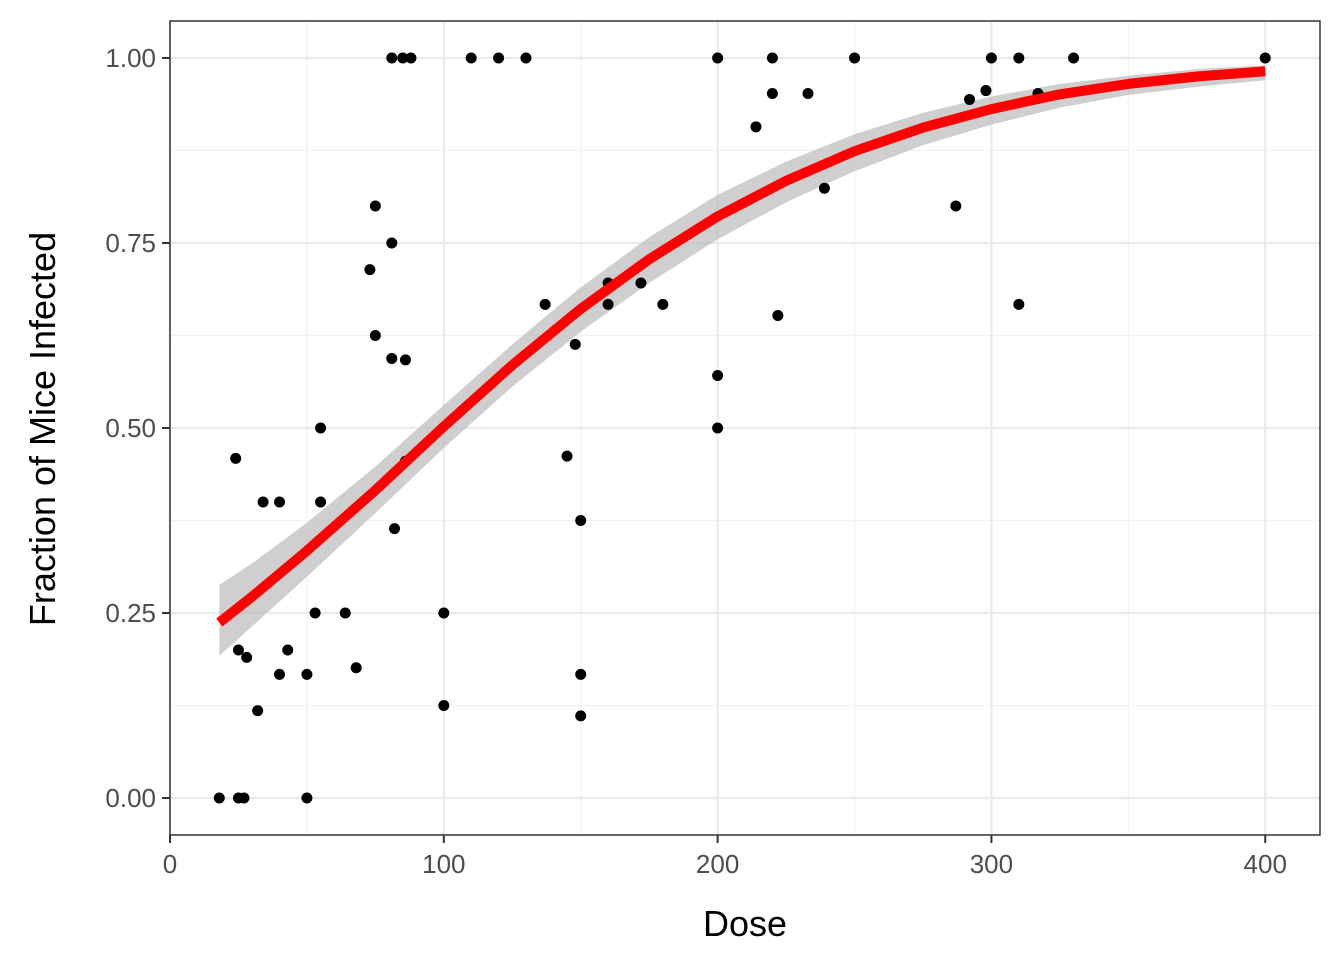 This screenshot has width=1344, height=960. What do you see at coordinates (1265, 864) in the screenshot?
I see `x-tick-label: 400` at bounding box center [1265, 864].